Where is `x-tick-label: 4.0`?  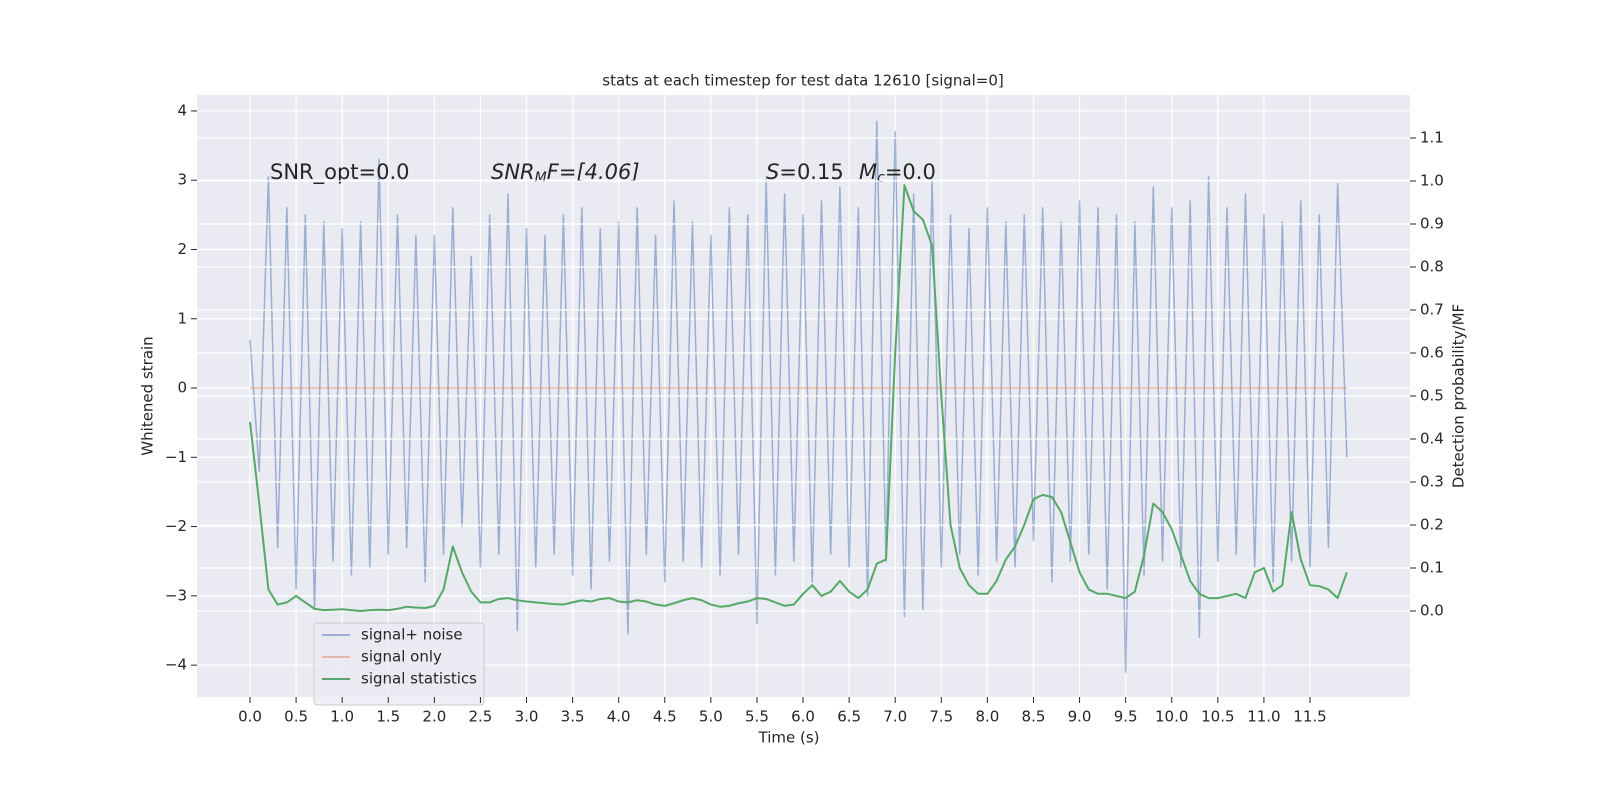
x-tick-label: 4.0 is located at coordinates (619, 717).